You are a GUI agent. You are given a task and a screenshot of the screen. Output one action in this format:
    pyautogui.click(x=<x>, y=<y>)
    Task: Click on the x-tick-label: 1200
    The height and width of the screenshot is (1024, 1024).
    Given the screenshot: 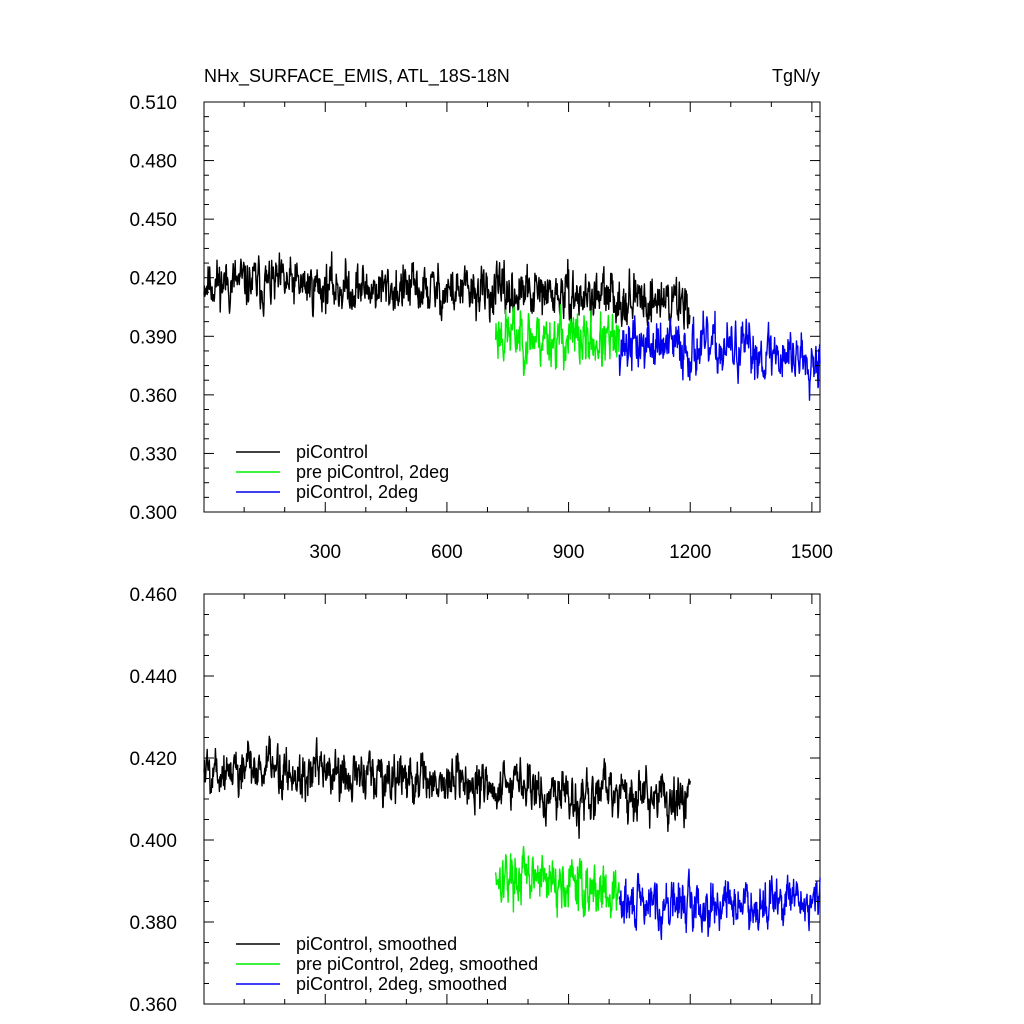 What is the action you would take?
    pyautogui.click(x=690, y=552)
    